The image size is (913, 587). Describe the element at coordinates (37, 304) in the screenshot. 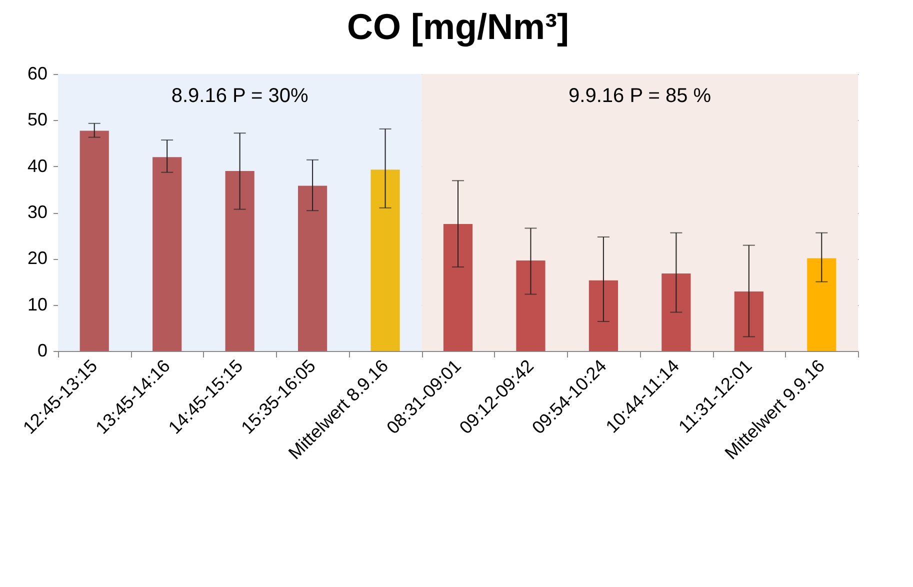

I see `y-tick-label: 10` at that location.